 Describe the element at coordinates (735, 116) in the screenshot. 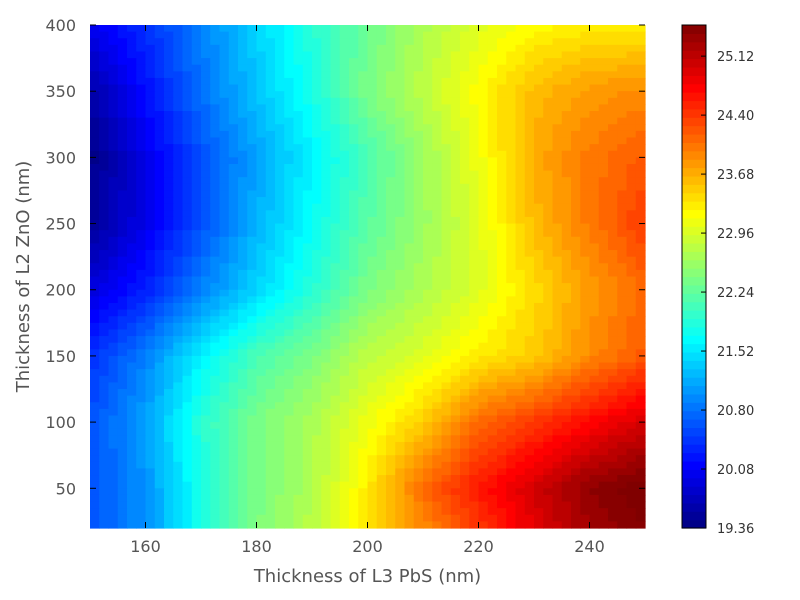

I see `colorbar-tick-label: 24.40` at that location.